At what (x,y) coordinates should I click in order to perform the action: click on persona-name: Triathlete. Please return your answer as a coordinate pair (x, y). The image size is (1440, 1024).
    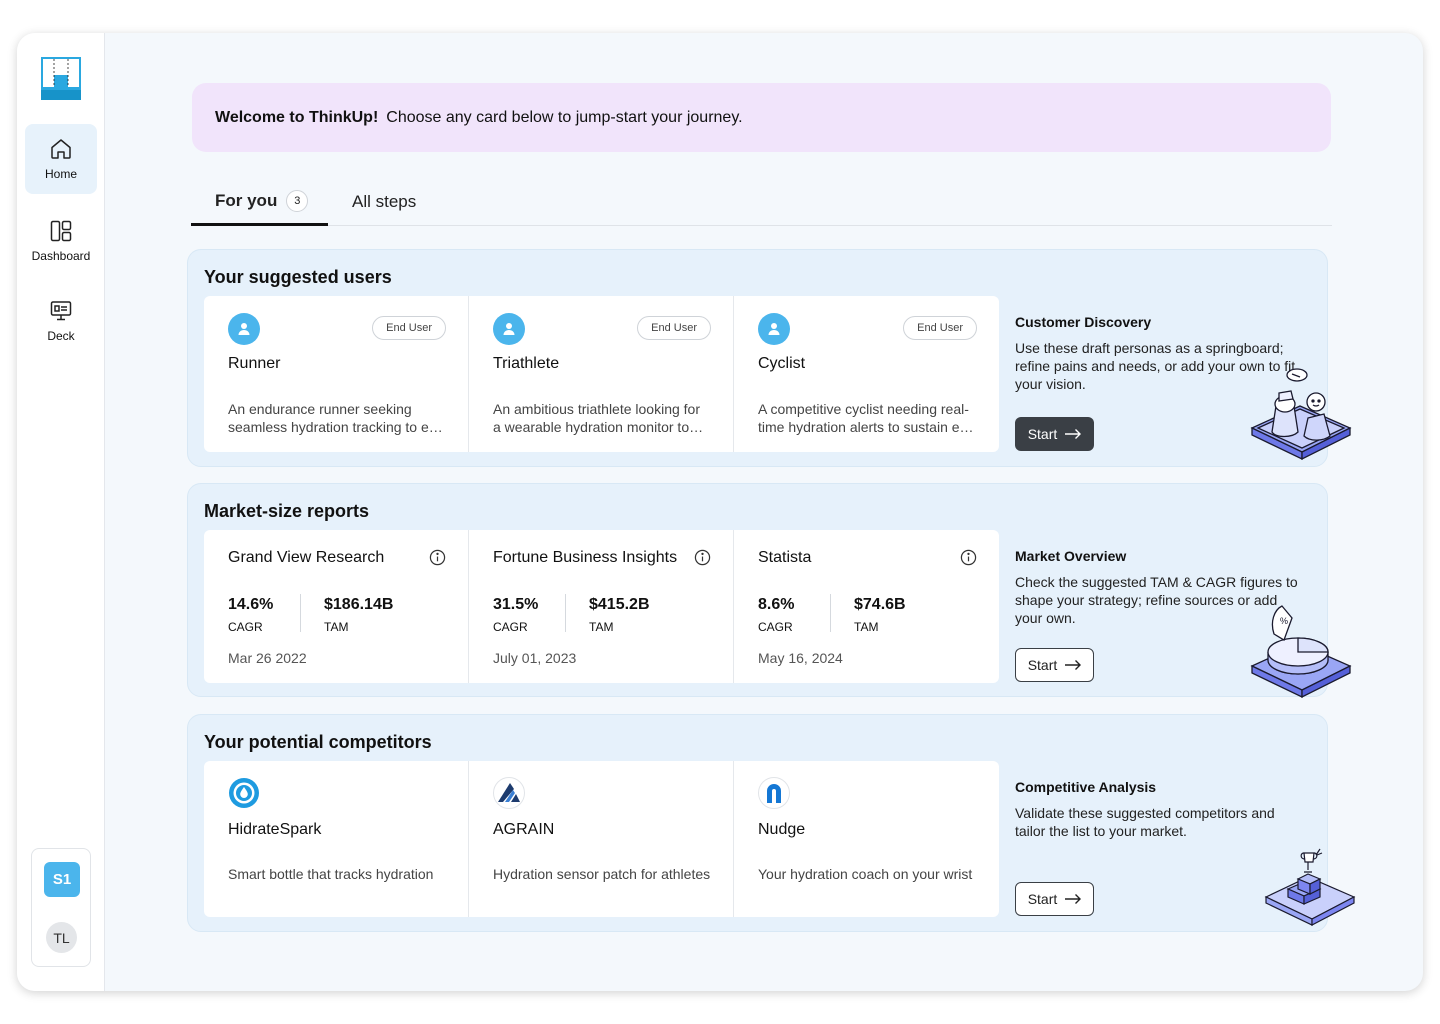
    Looking at the image, I should click on (526, 363).